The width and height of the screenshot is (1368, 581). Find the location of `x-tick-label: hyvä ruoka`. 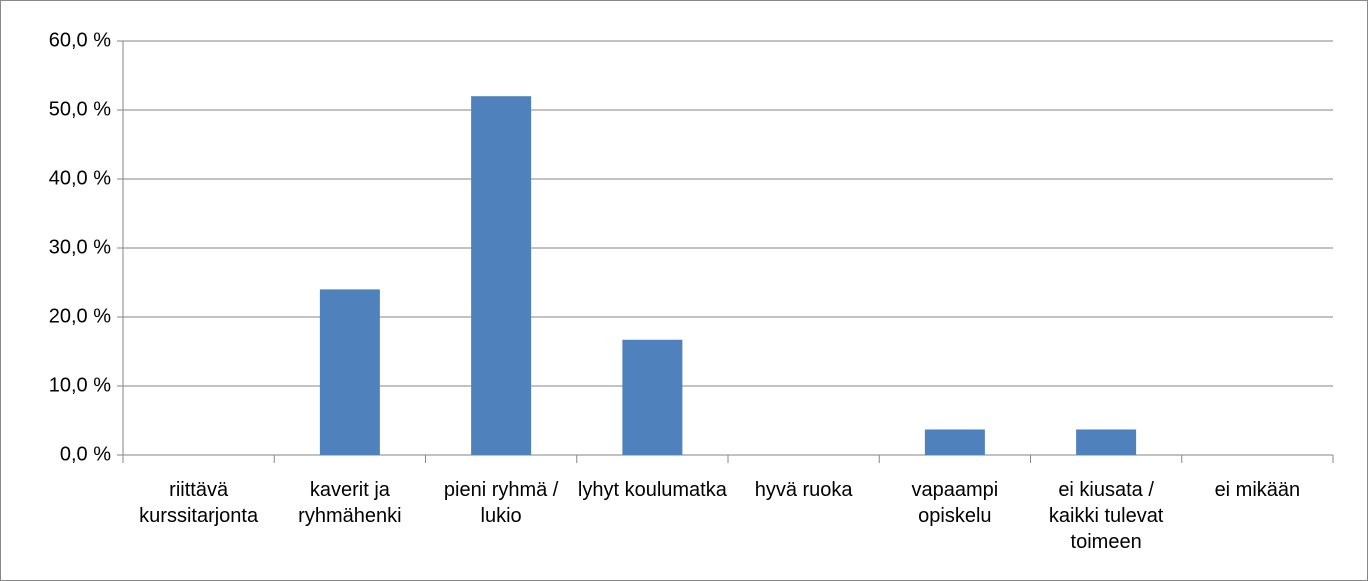

x-tick-label: hyvä ruoka is located at coordinates (803, 490).